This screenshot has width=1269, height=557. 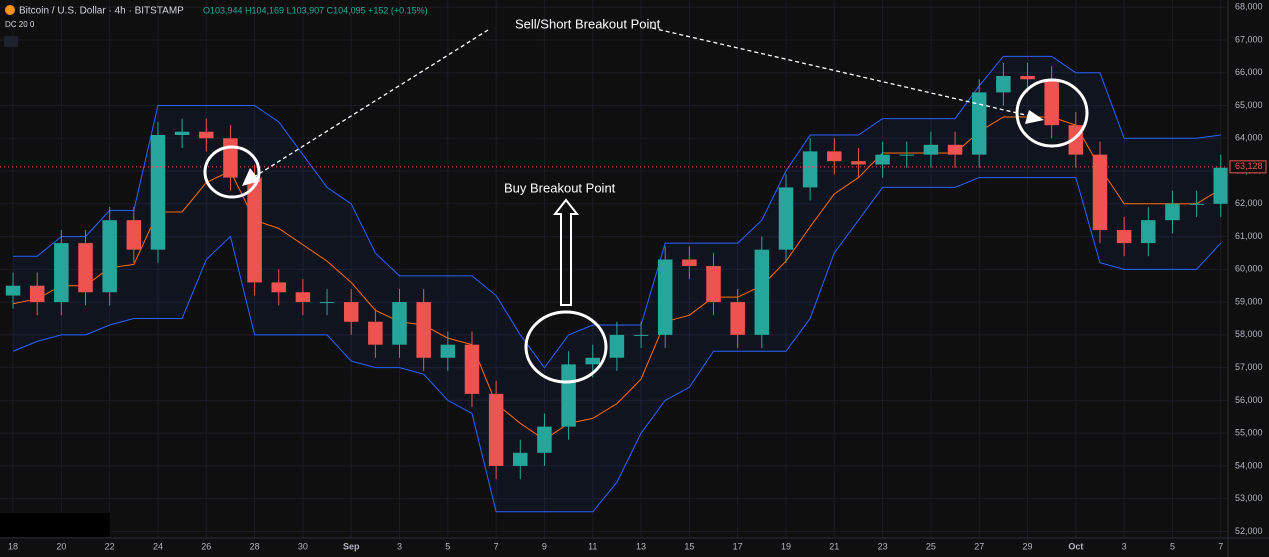 I want to click on x-tick-label: 13, so click(x=641, y=546).